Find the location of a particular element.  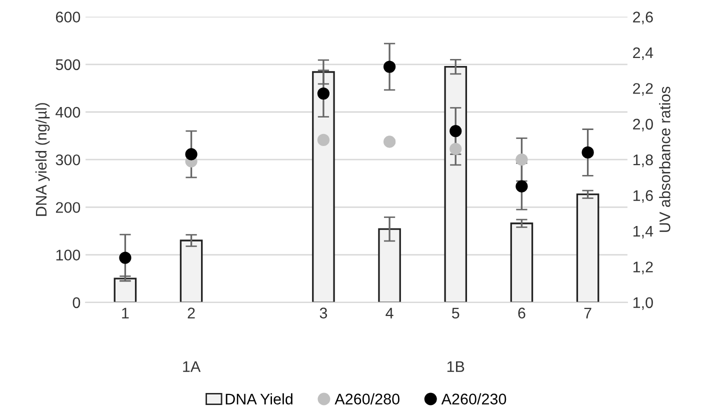

x-tick-label: 6 is located at coordinates (522, 313).